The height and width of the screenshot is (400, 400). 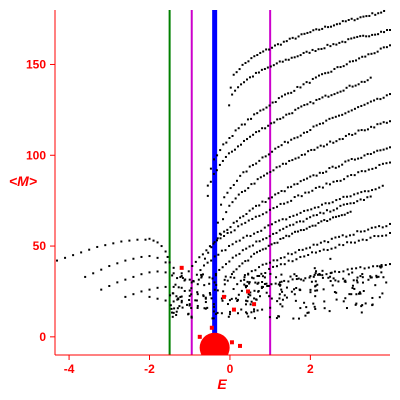 What do you see at coordinates (189, 304) in the screenshot?
I see `series-5-point` at bounding box center [189, 304].